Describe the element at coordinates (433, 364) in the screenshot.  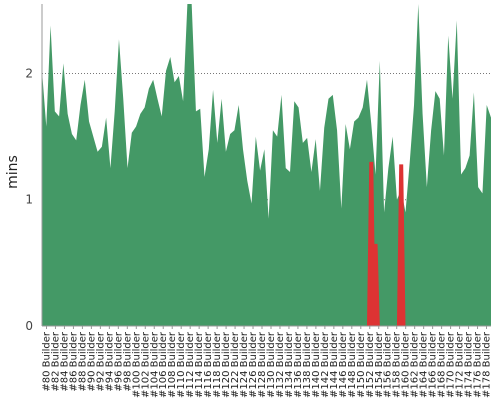
I see `x-tick-label: #166 Builder` at that location.